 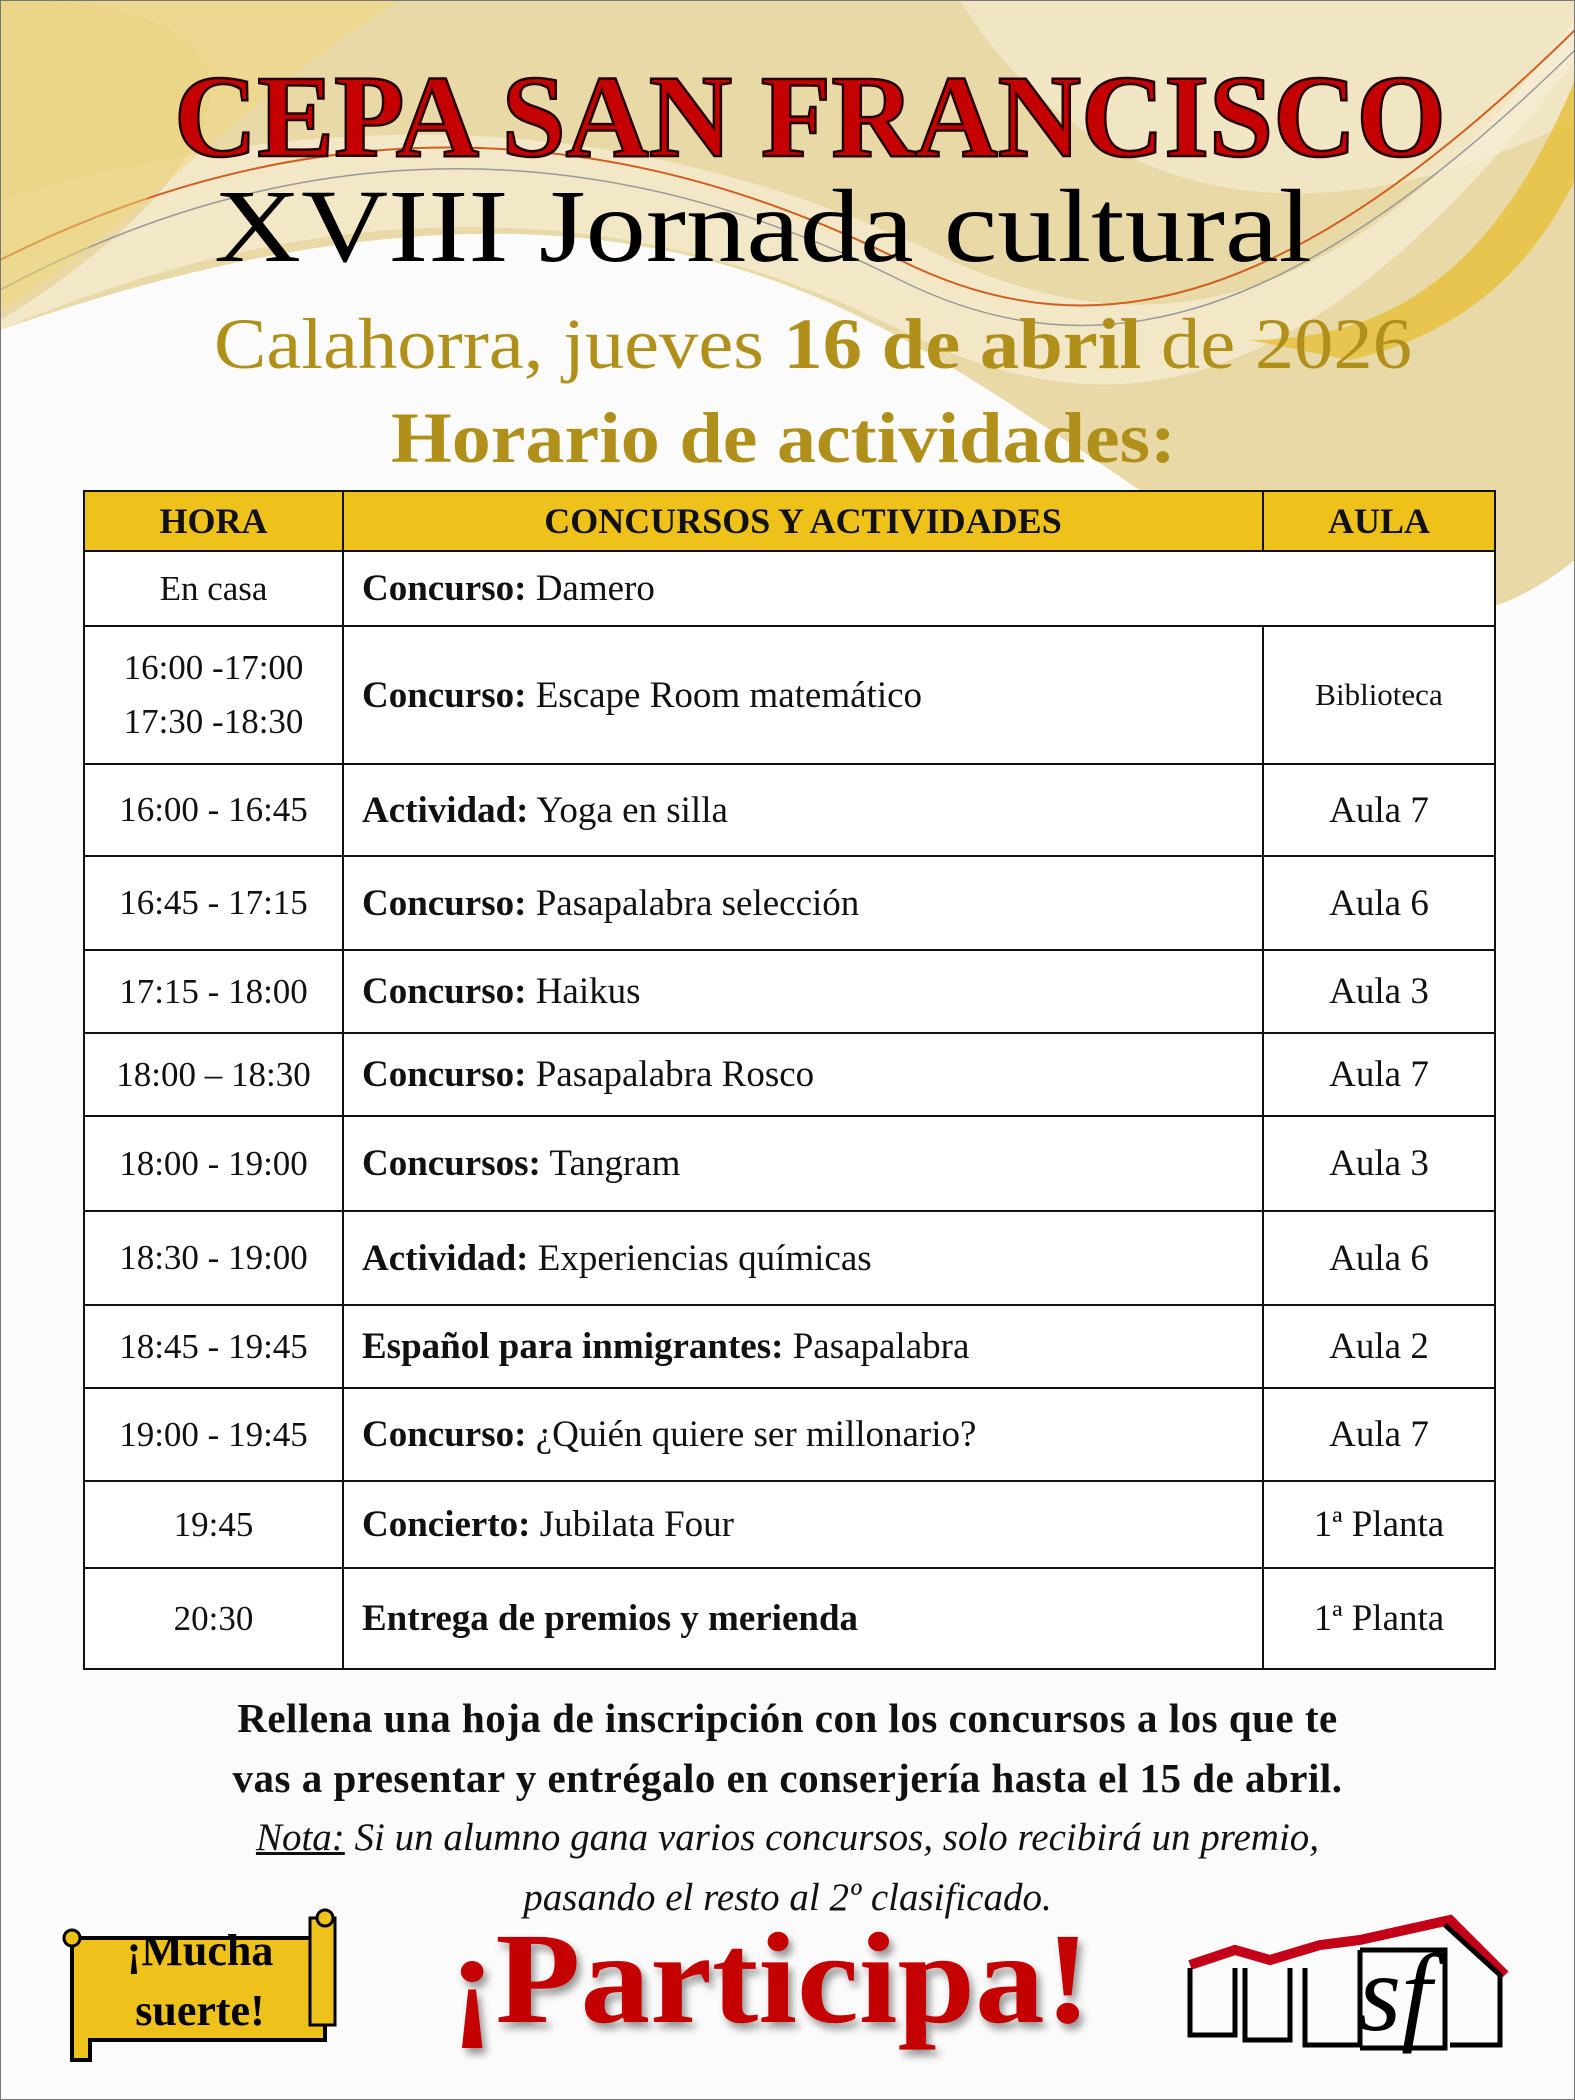 I want to click on event-date: Calahorra, jueves 16 de abril de 2026, so click(x=813, y=344).